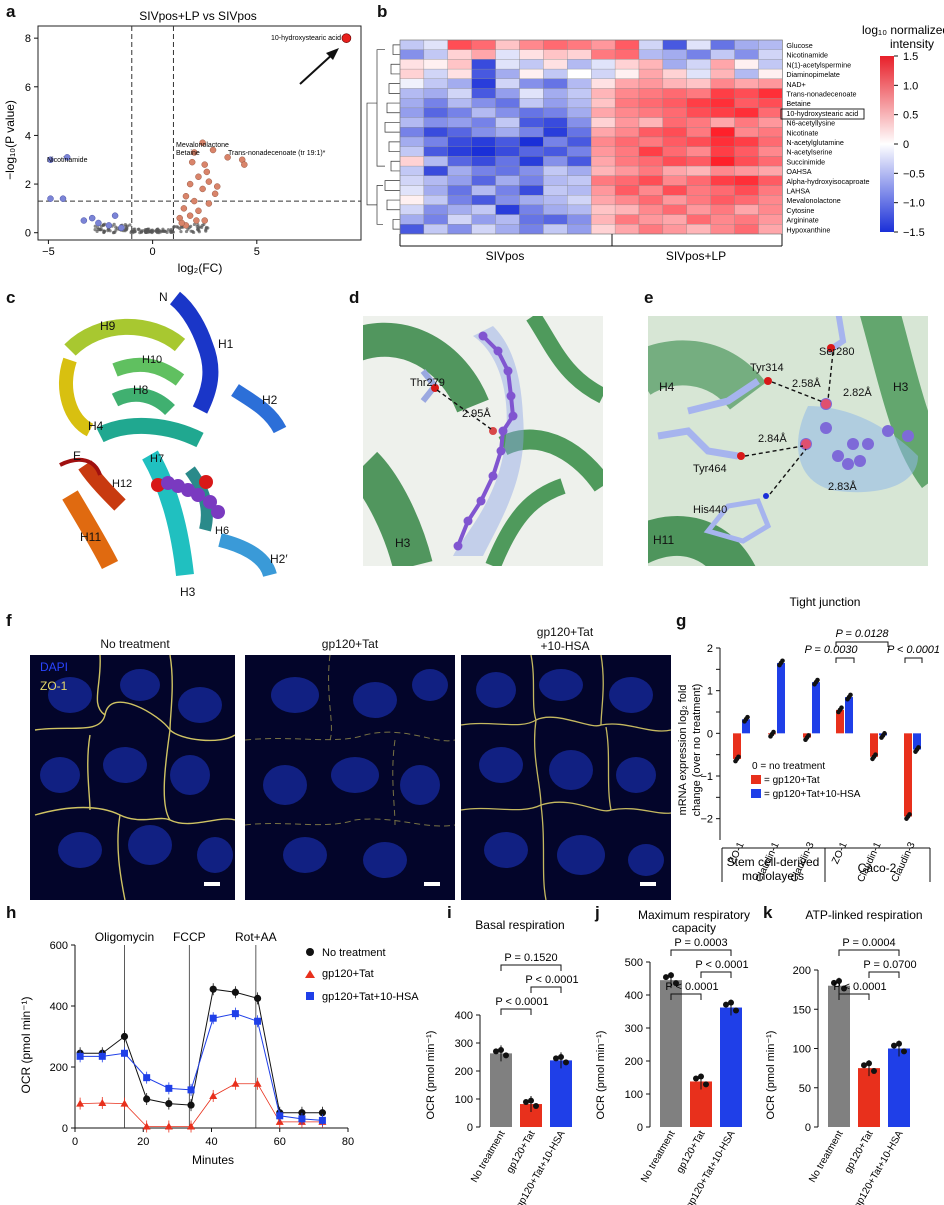 The image size is (944, 1205). What do you see at coordinates (350, 770) in the screenshot?
I see `micro-image-2-drawing` at bounding box center [350, 770].